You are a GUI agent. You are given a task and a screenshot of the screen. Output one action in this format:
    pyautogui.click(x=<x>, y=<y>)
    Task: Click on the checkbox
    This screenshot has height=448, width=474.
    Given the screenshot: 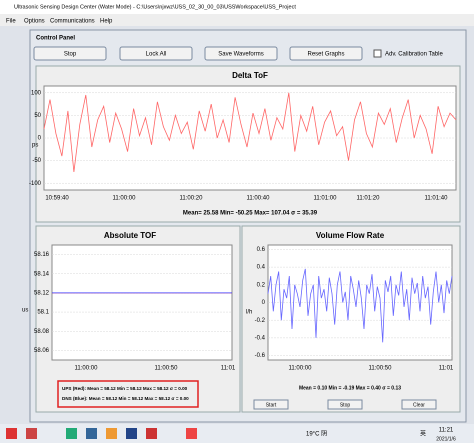 What is the action you would take?
    pyautogui.click(x=377, y=53)
    